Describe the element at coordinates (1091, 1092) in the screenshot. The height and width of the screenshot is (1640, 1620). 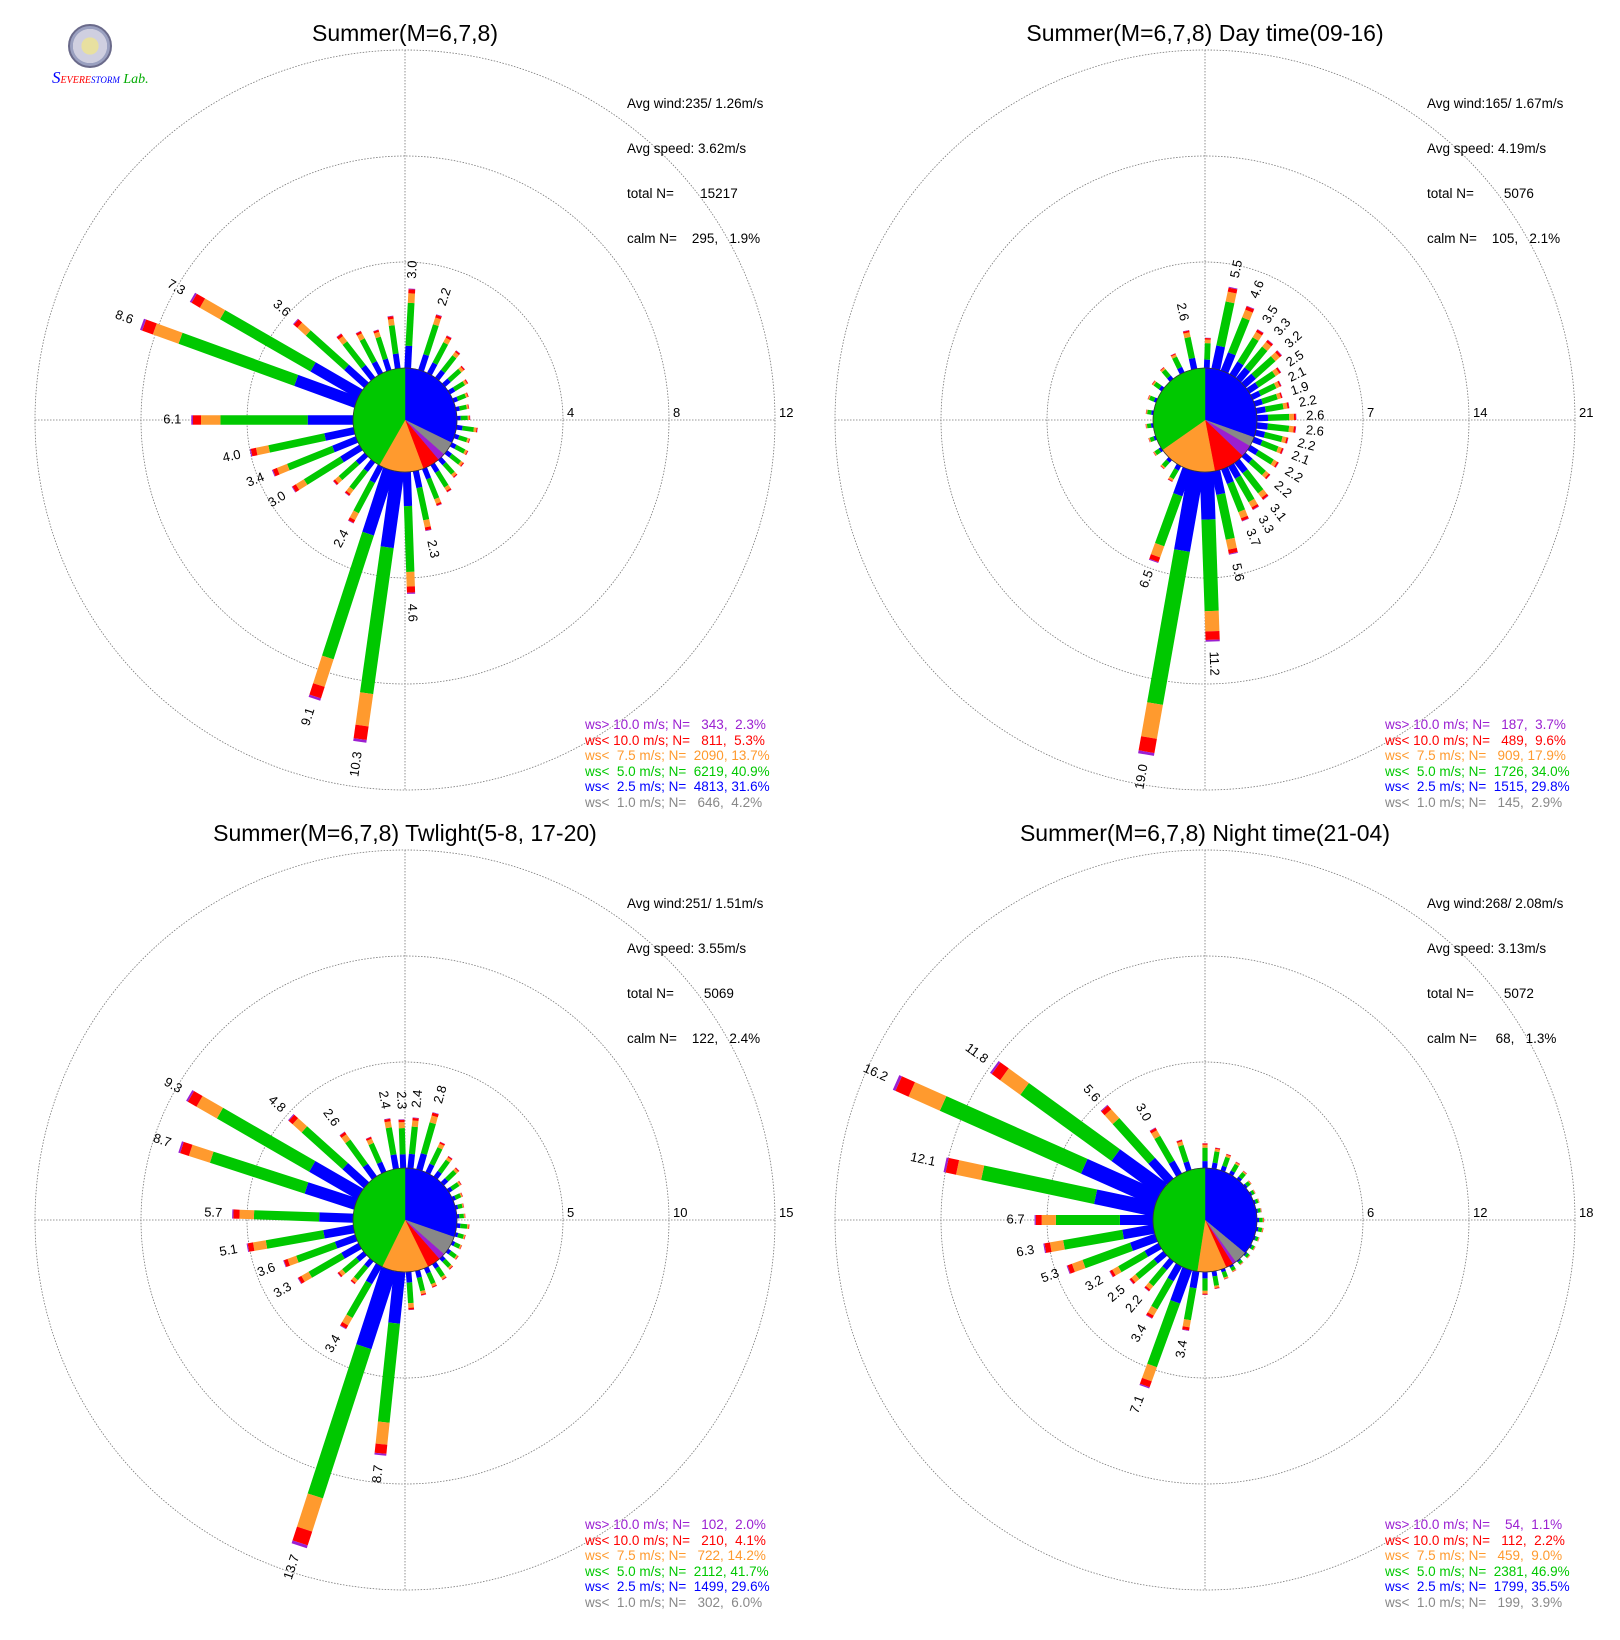
I see `petal-value-label: 5.6` at that location.